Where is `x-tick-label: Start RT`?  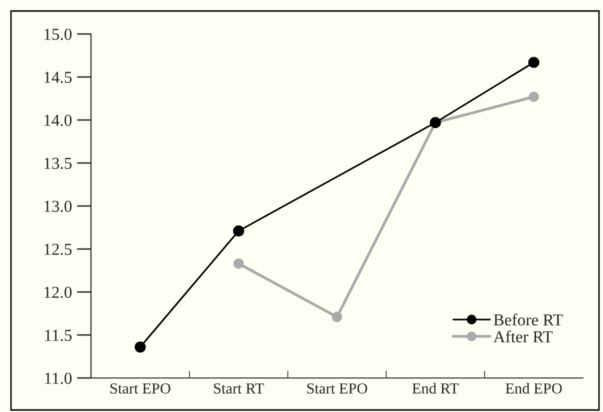
x-tick-label: Start RT is located at coordinates (239, 388).